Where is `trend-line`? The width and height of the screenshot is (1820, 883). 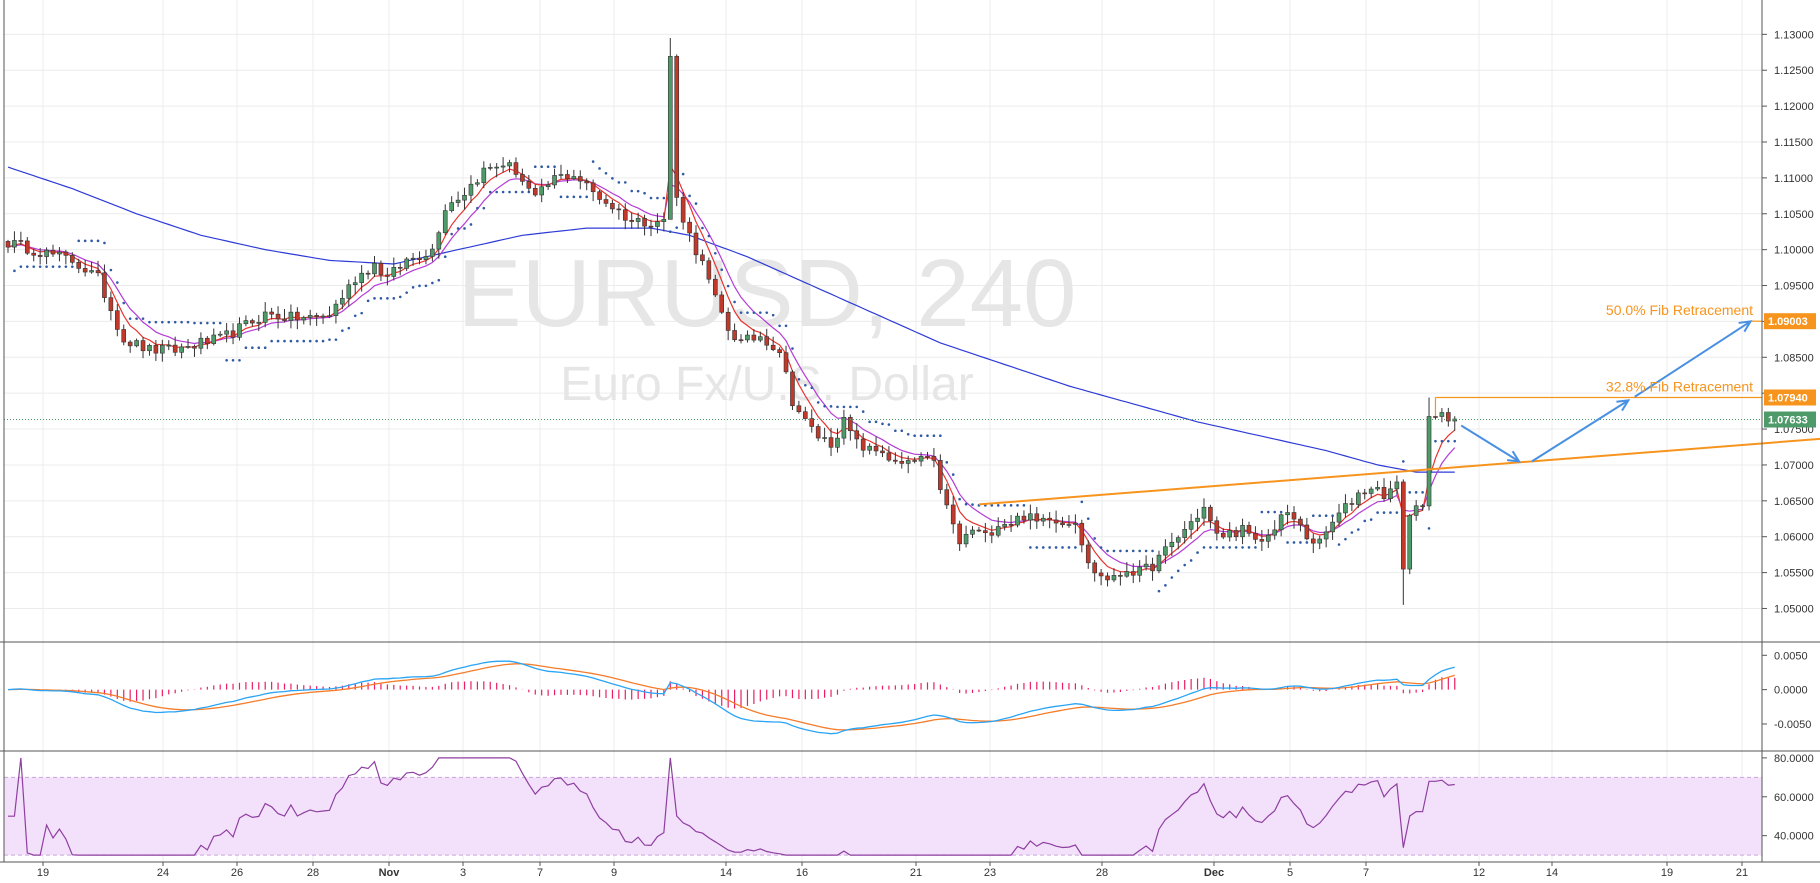 trend-line is located at coordinates (1399, 470).